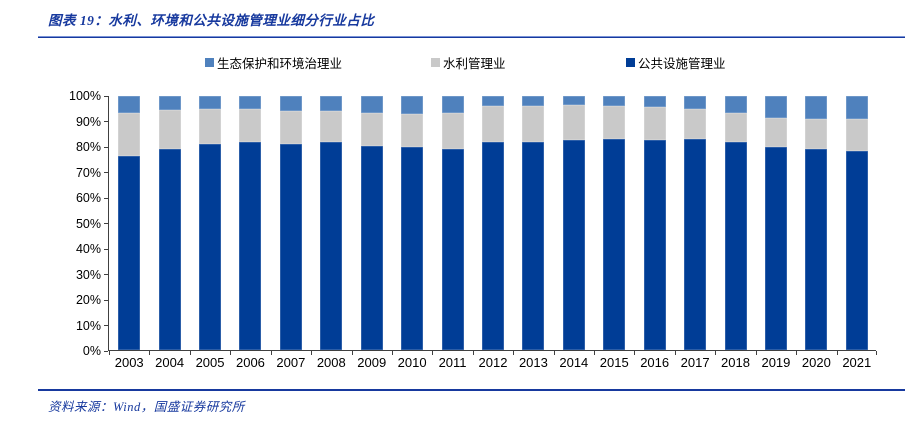 The image size is (905, 422). I want to click on x-axis-tick-label: 2014, so click(574, 362).